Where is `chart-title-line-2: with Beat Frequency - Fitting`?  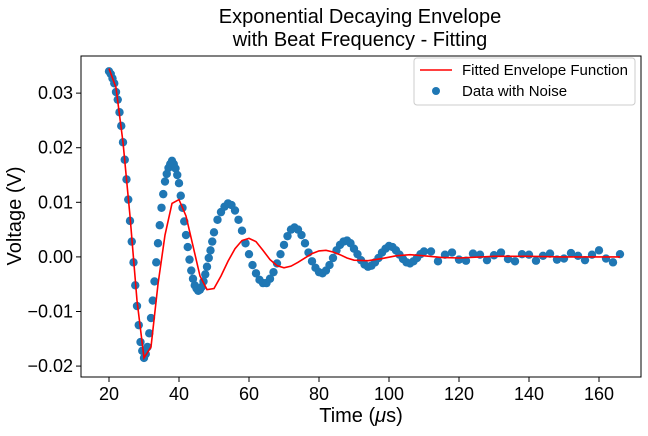 chart-title-line-2: with Beat Frequency - Fitting is located at coordinates (360, 40).